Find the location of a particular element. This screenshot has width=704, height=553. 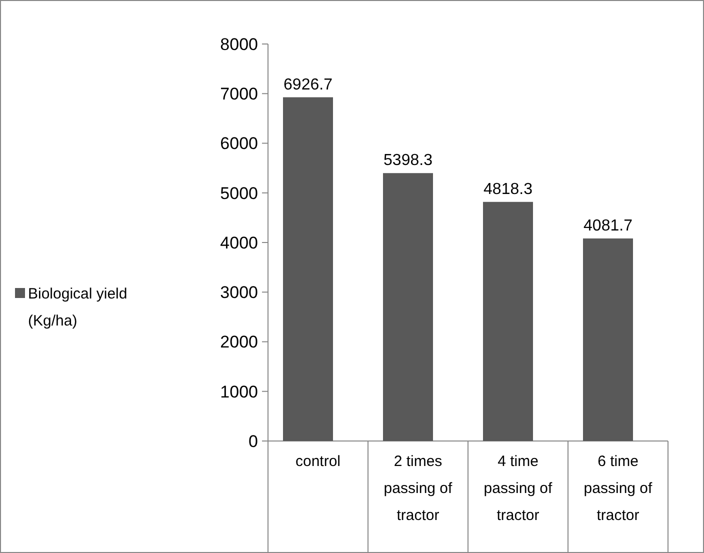

x-tick-label: 2 times passing of tractor is located at coordinates (419, 488).